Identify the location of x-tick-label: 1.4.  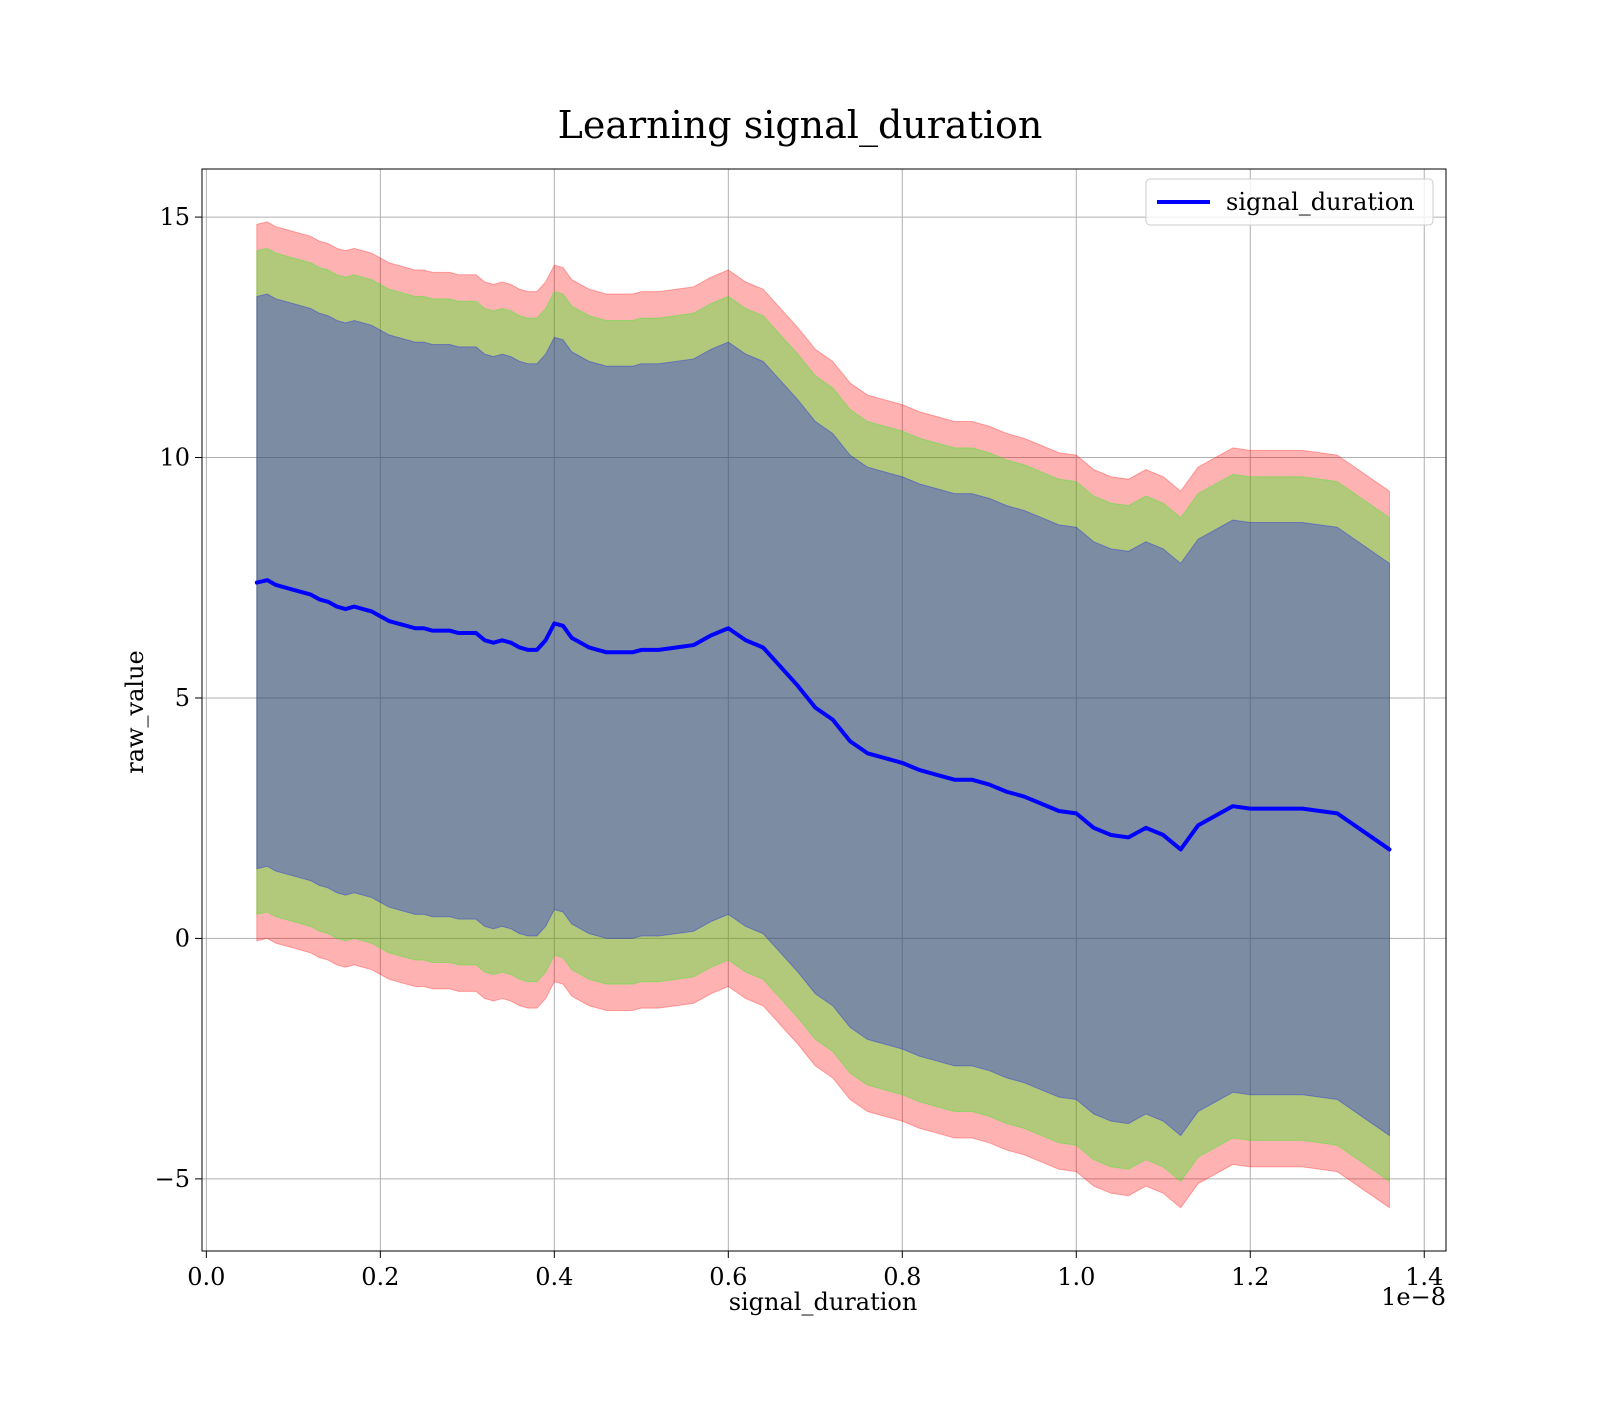
(1424, 1277).